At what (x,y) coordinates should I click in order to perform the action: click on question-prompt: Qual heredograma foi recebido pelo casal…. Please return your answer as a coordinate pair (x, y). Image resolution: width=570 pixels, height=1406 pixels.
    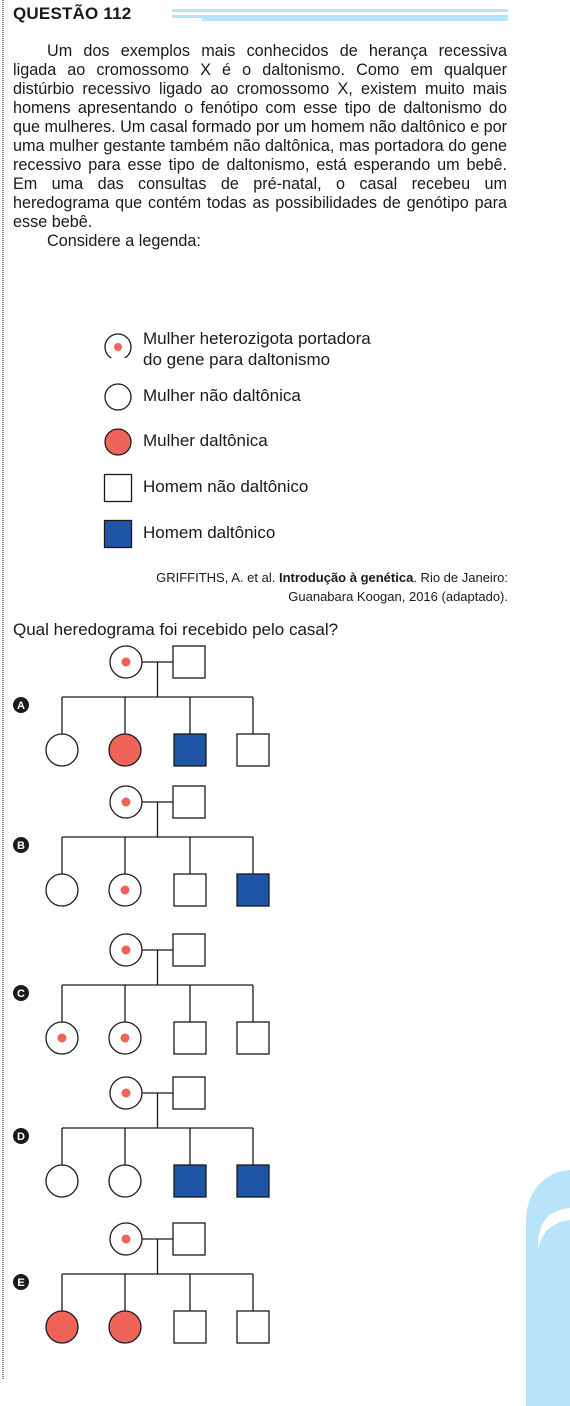
    Looking at the image, I should click on (176, 629).